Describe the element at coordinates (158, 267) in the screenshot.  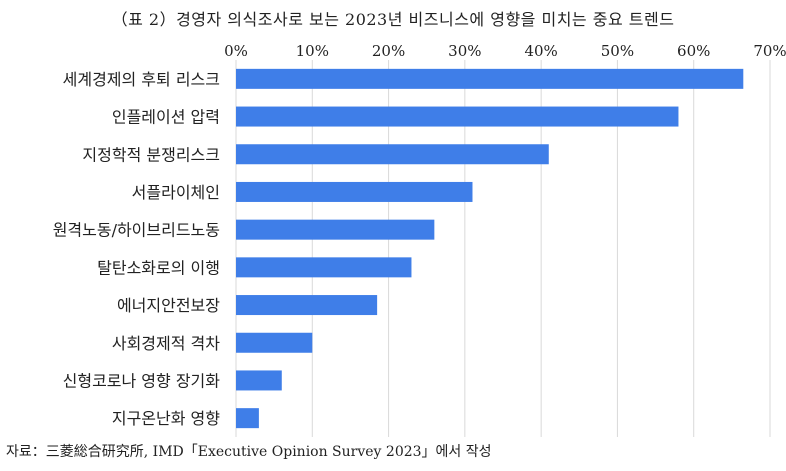
I see `category-label: 탈탄소화로의 이행` at that location.